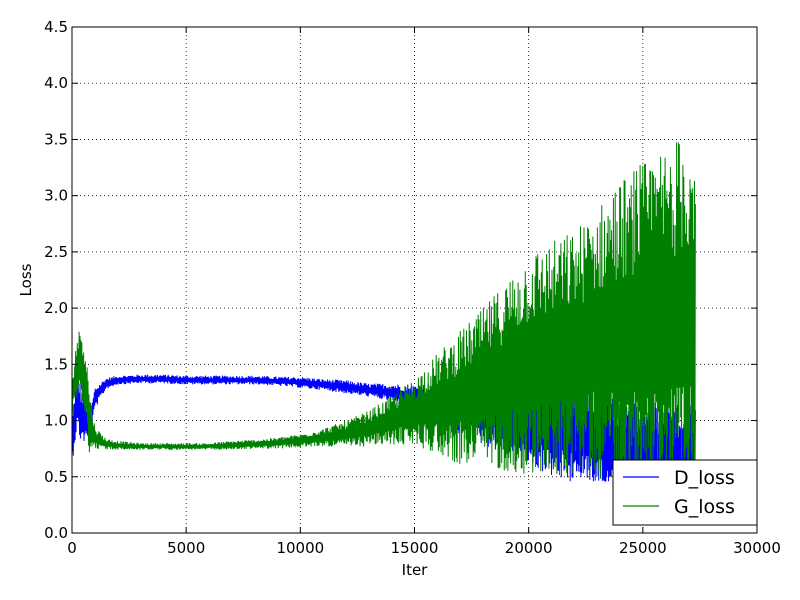 Image resolution: width=800 pixels, height=600 pixels. I want to click on legend: D_loss G_loss, so click(685, 492).